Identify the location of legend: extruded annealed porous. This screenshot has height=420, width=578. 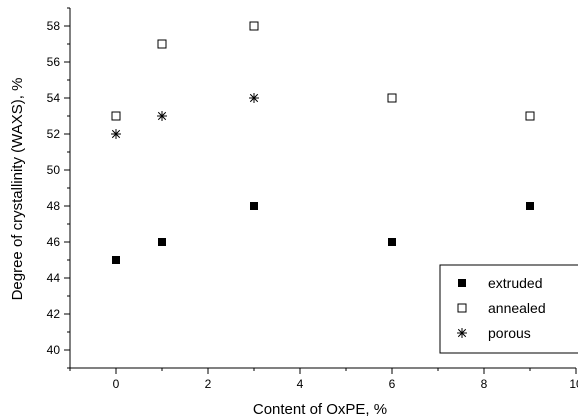
(508, 309).